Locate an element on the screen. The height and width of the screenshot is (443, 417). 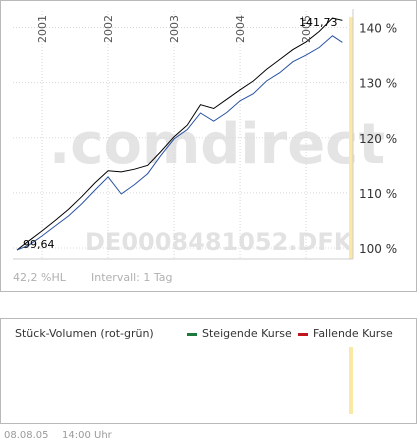
footer-time: 14:00 Uhr is located at coordinates (87, 435).